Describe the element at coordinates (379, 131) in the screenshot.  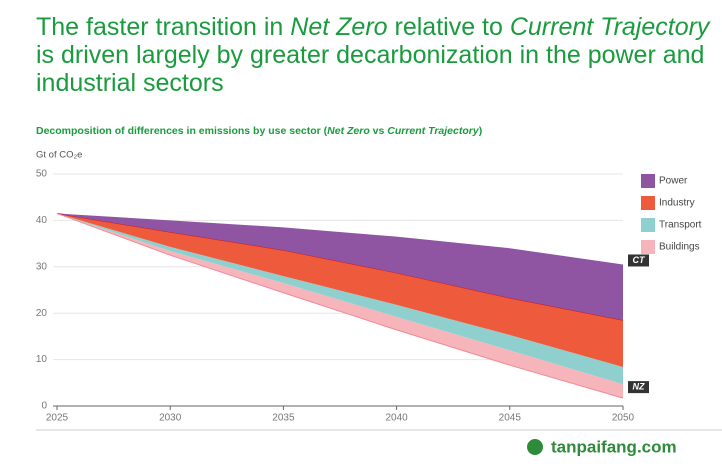
I see `subtitle-part: vs` at that location.